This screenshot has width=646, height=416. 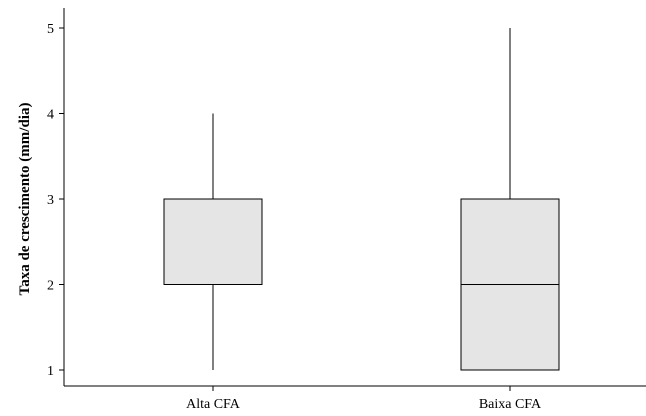 What do you see at coordinates (364, 399) in the screenshot?
I see `x-axis-ticks: Alta CFA Baixa CFA` at bounding box center [364, 399].